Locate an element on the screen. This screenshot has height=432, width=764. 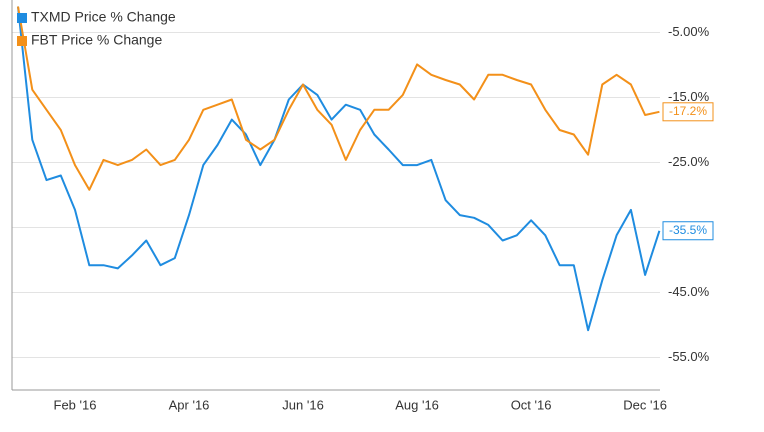
value-label: -17.2% is located at coordinates (688, 111).